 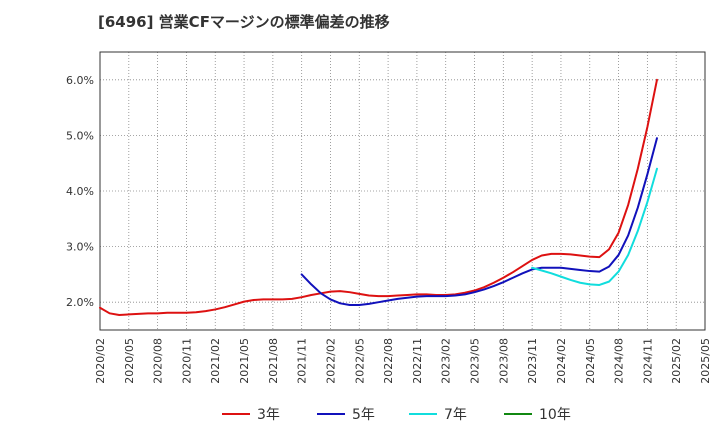 What do you see at coordinates (359, 361) in the screenshot?
I see `x-tick-label: 2022/05` at bounding box center [359, 361].